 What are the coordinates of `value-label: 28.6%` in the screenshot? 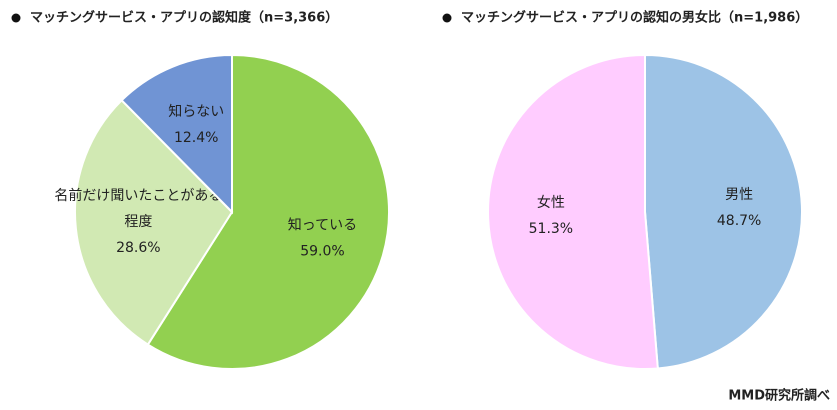 It's located at (138, 248).